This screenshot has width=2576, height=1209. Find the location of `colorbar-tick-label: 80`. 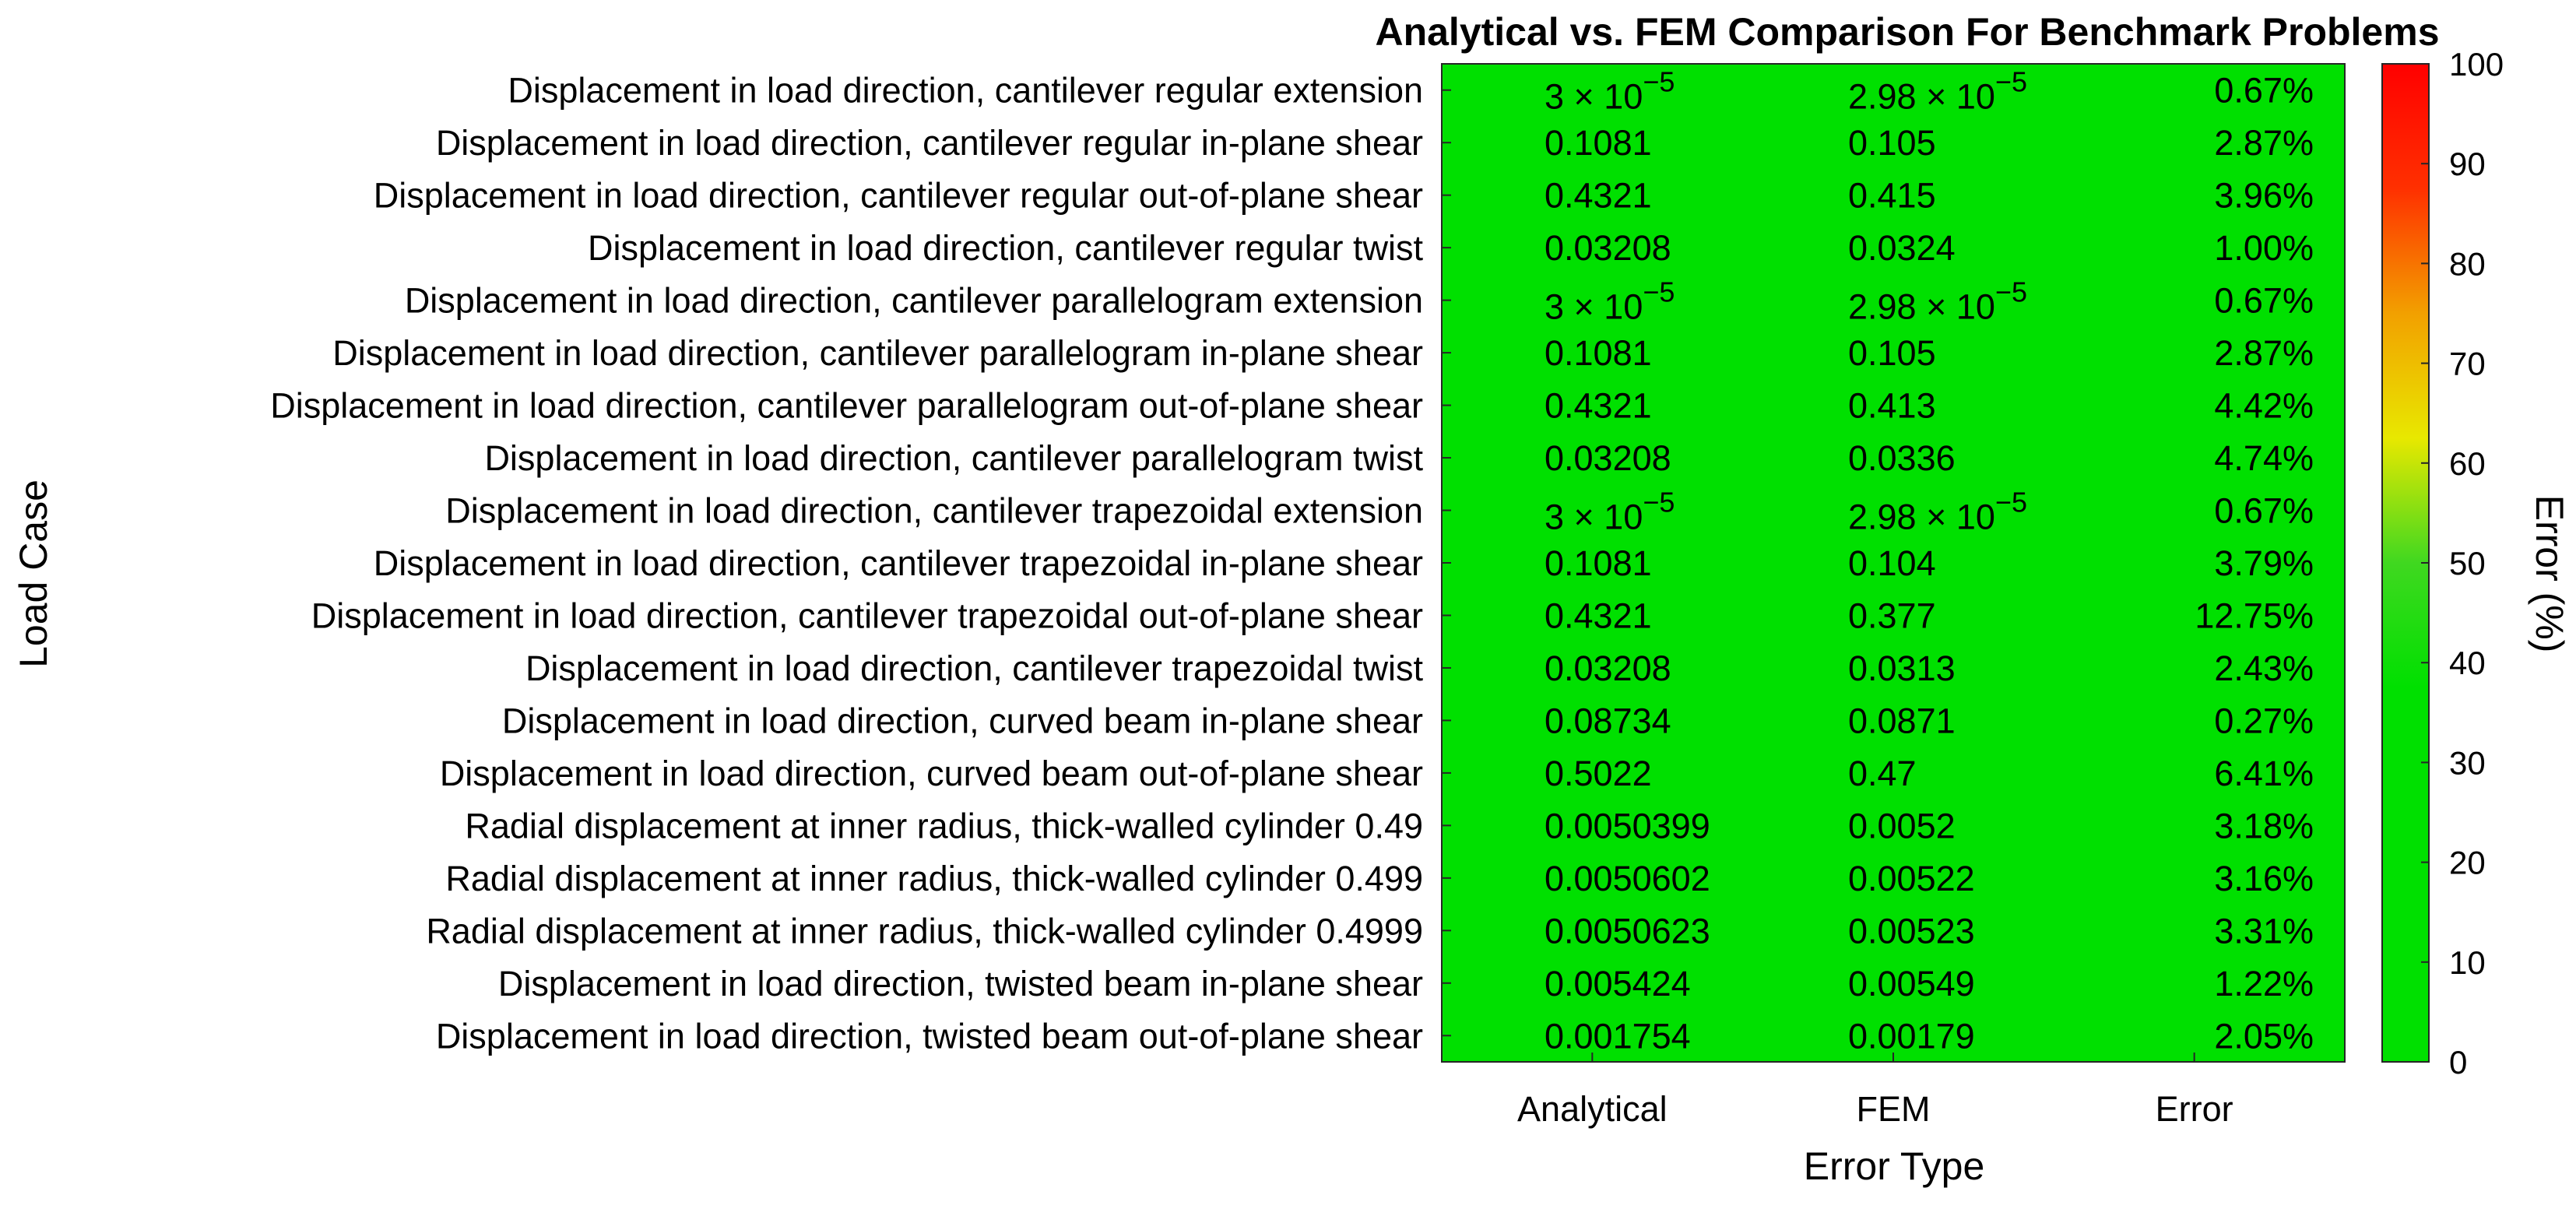

colorbar-tick-label: 80 is located at coordinates (2467, 264).